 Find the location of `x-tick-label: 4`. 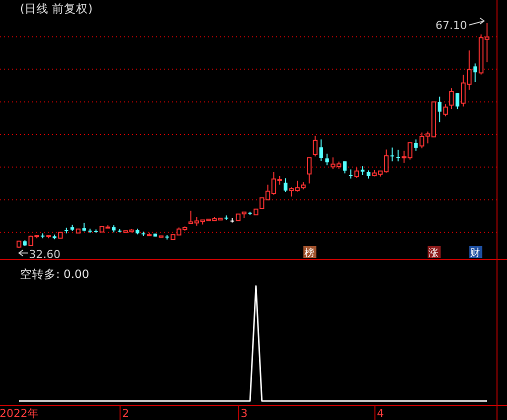

x-tick-label: 4 is located at coordinates (380, 413).